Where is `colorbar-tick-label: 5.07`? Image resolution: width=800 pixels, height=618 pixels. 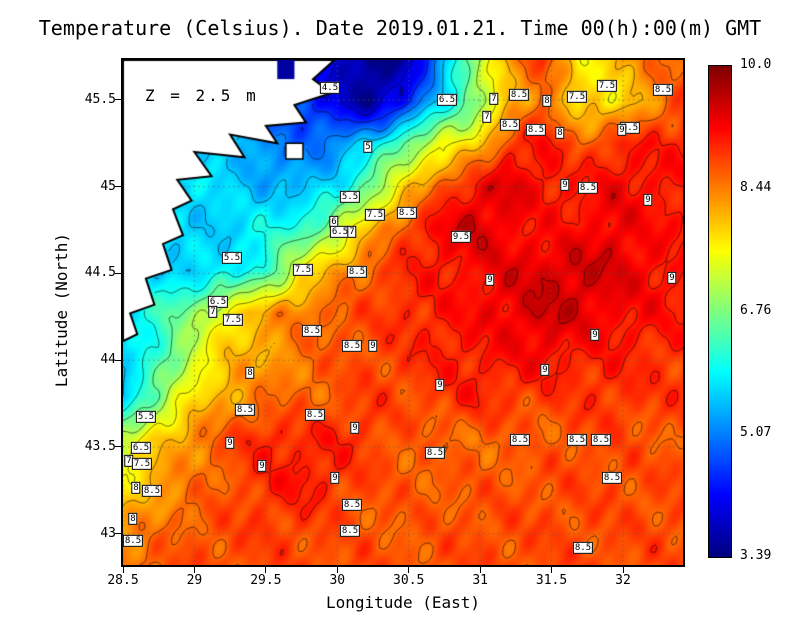 colorbar-tick-label: 5.07 is located at coordinates (756, 433).